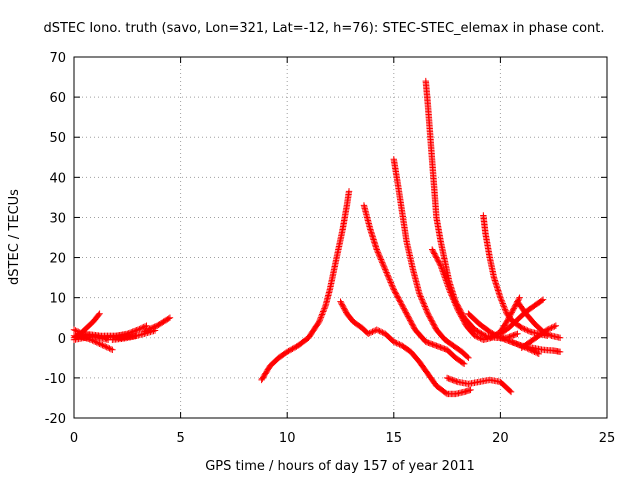  What do you see at coordinates (74, 438) in the screenshot?
I see `x-tick-label: 0` at bounding box center [74, 438].